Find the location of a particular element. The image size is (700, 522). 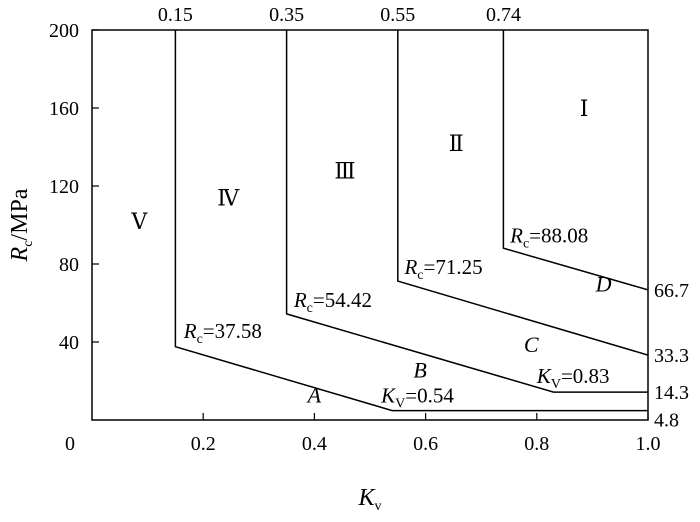

y-tick-label: 160 is located at coordinates (64, 109).